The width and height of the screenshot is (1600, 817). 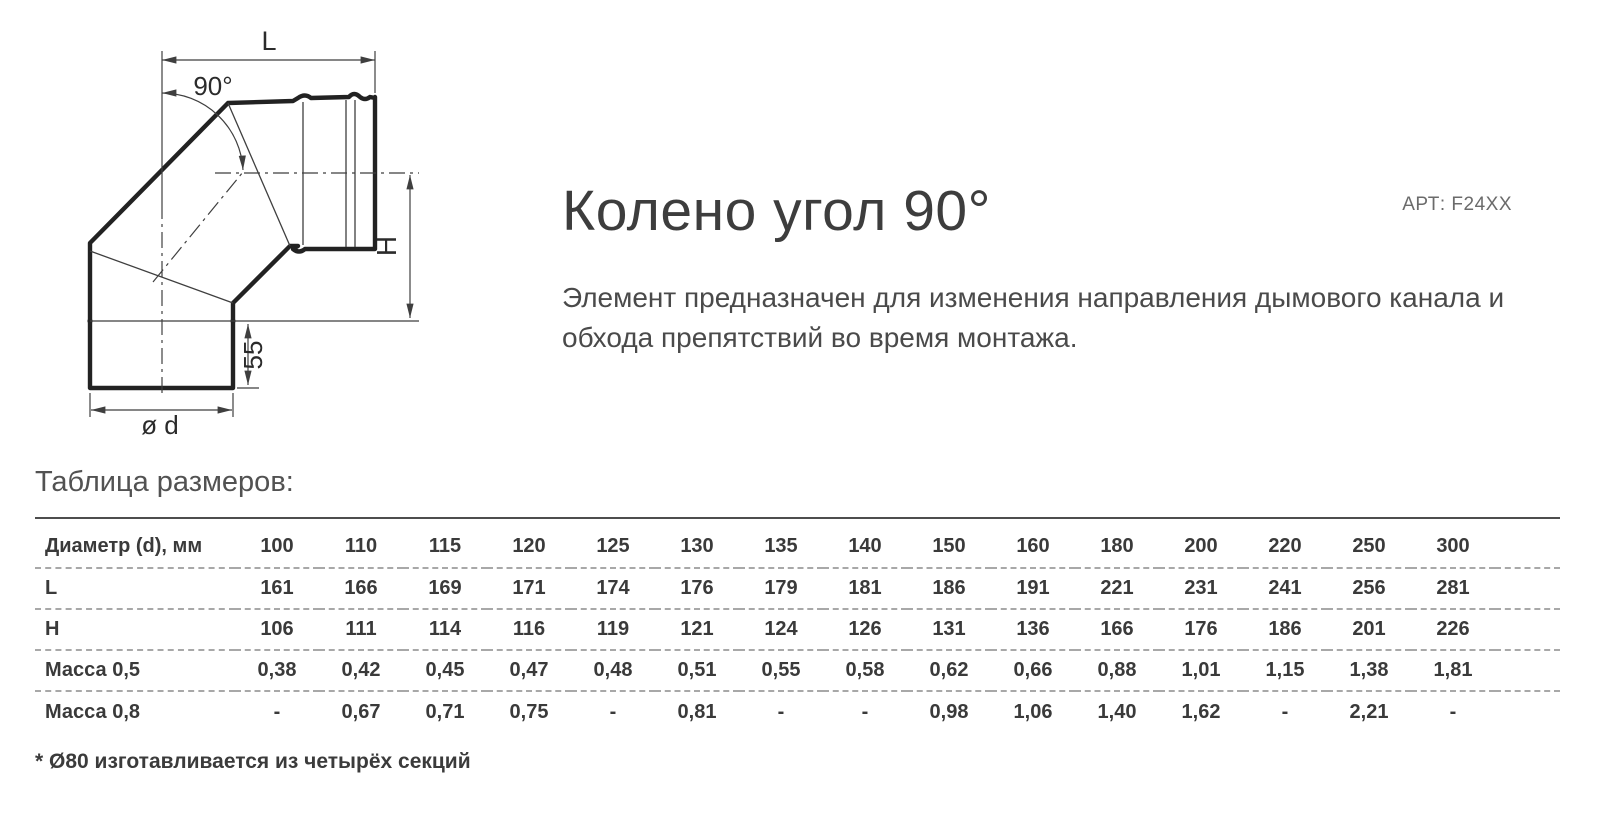 What do you see at coordinates (1033, 543) in the screenshot?
I see `diameter-header-cell: 160` at bounding box center [1033, 543].